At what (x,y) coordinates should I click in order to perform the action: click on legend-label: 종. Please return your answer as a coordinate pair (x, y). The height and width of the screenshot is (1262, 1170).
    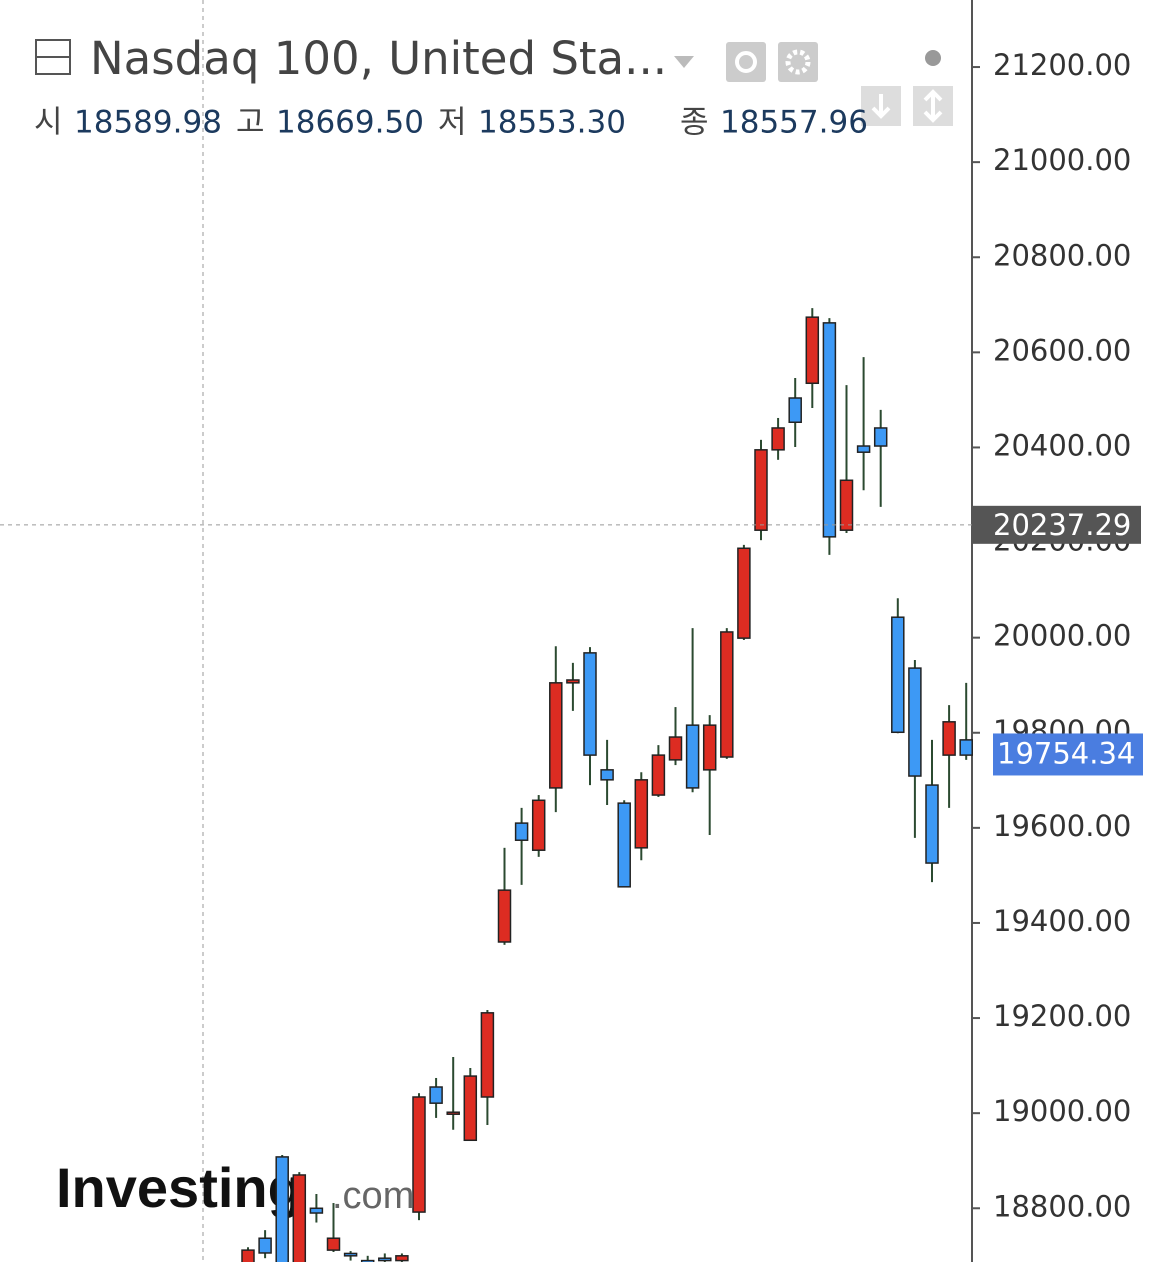
    Looking at the image, I should click on (694, 123).